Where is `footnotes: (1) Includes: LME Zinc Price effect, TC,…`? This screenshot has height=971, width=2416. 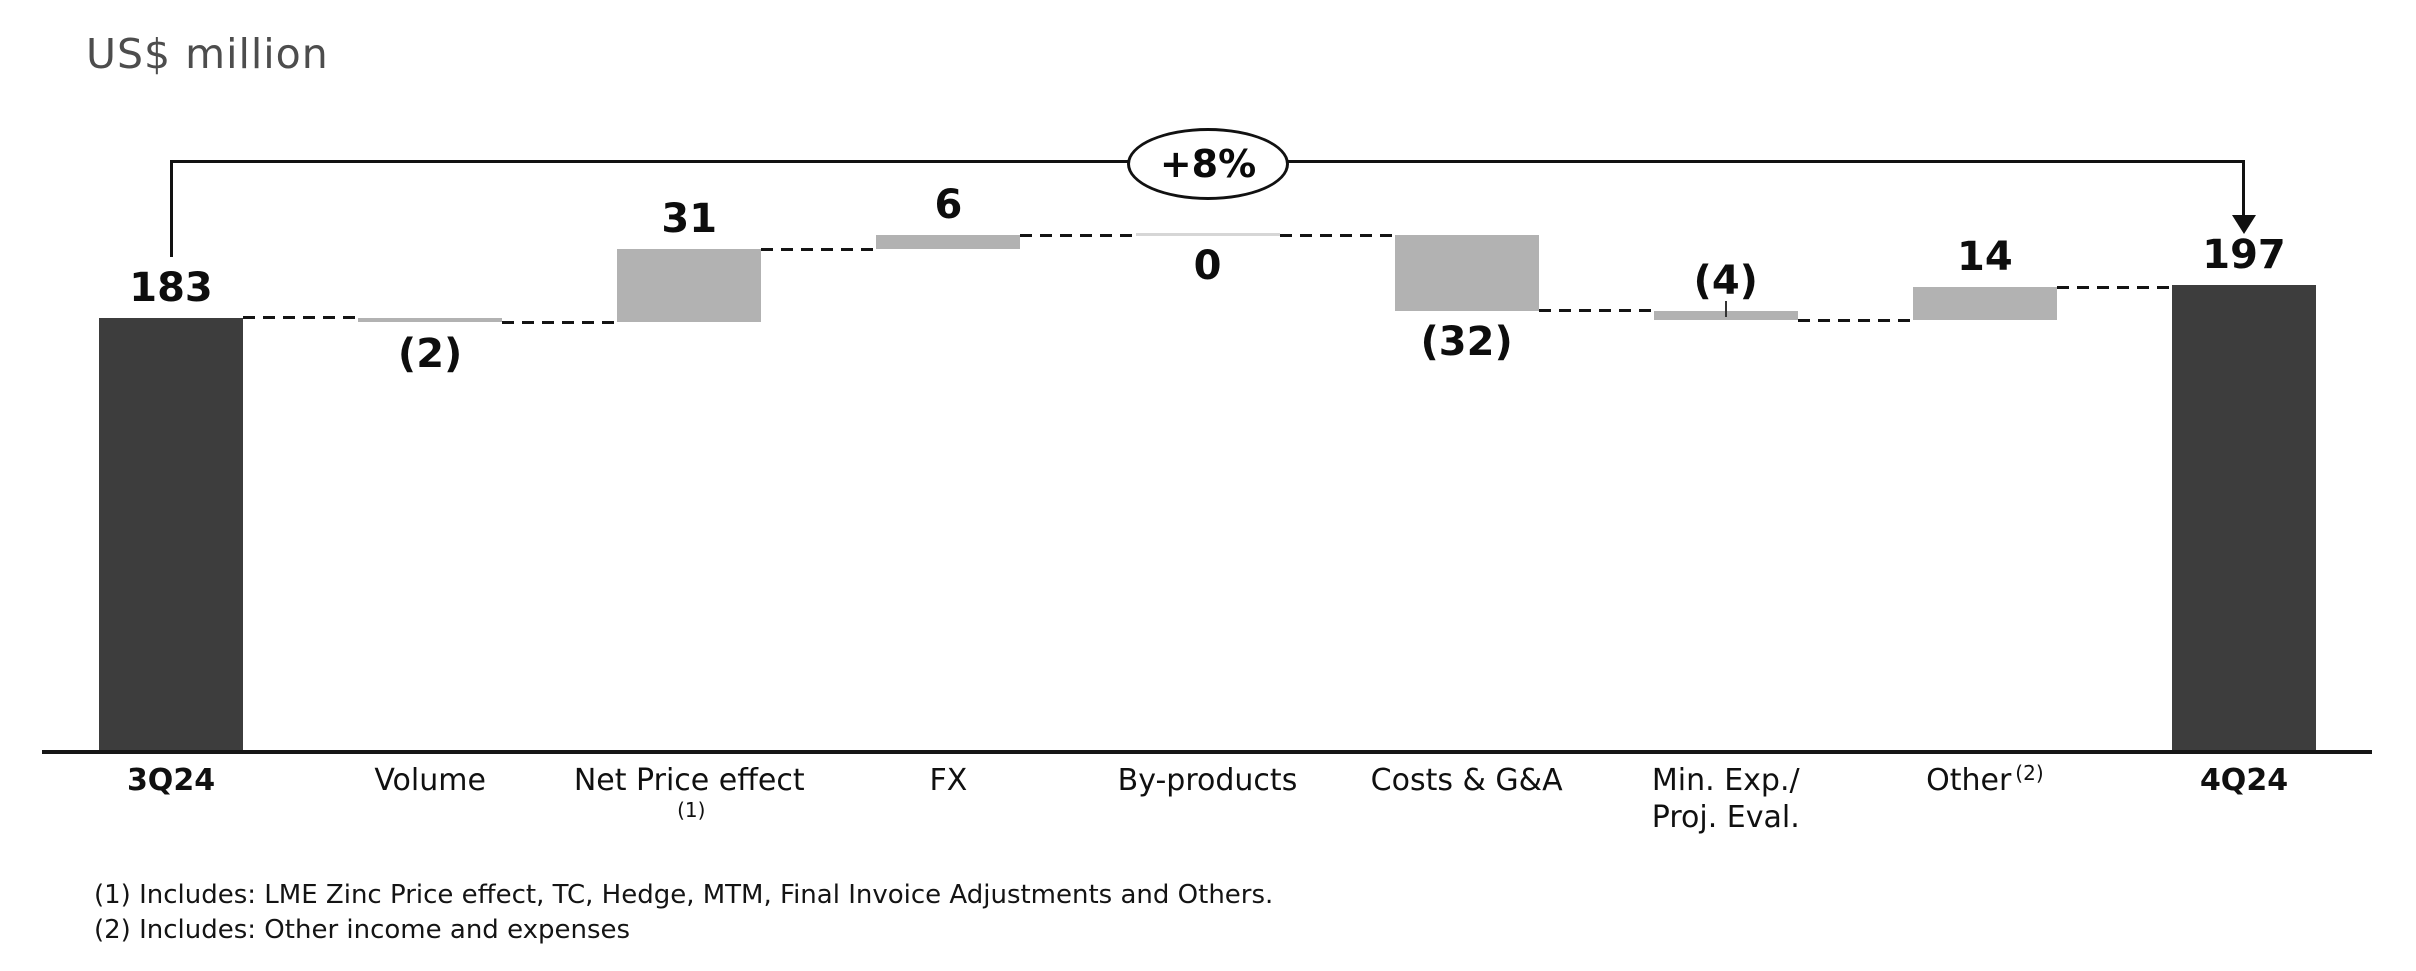
footnotes: (1) Includes: LME Zinc Price effect, TC,… is located at coordinates (683, 913).